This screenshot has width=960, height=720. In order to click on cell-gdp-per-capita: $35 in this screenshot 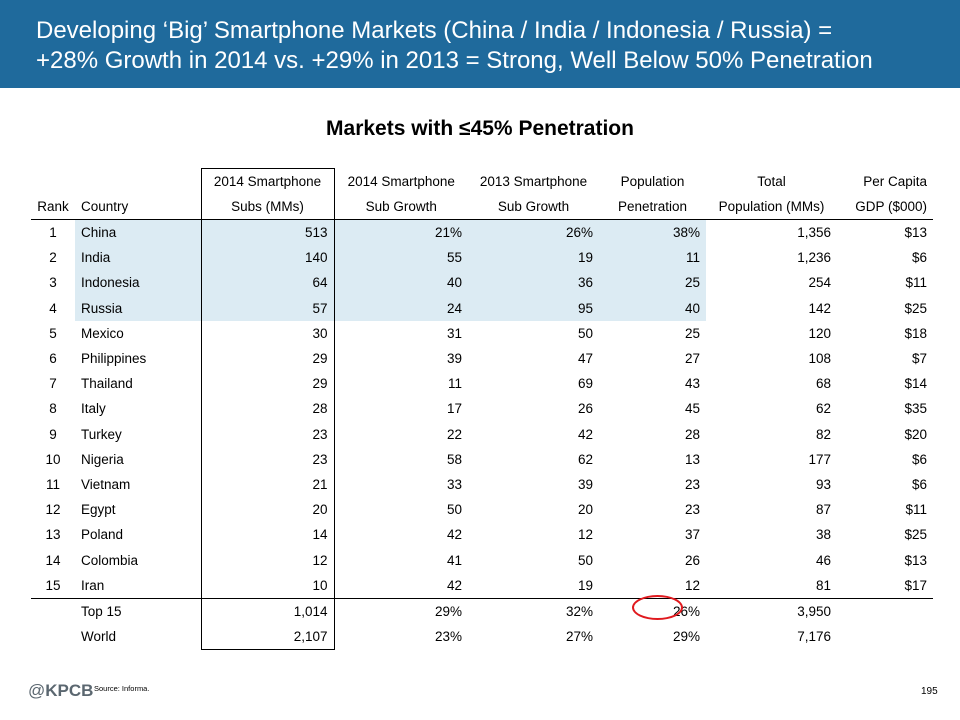, I will do `click(915, 409)`.